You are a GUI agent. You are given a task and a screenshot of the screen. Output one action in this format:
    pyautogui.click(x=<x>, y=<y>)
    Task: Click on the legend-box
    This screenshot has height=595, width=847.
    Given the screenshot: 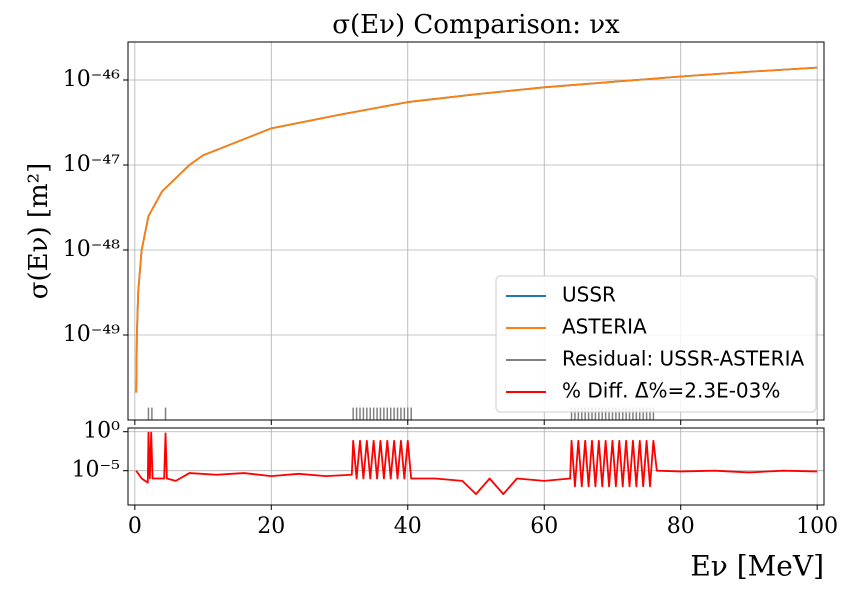 What is the action you would take?
    pyautogui.click(x=656, y=344)
    